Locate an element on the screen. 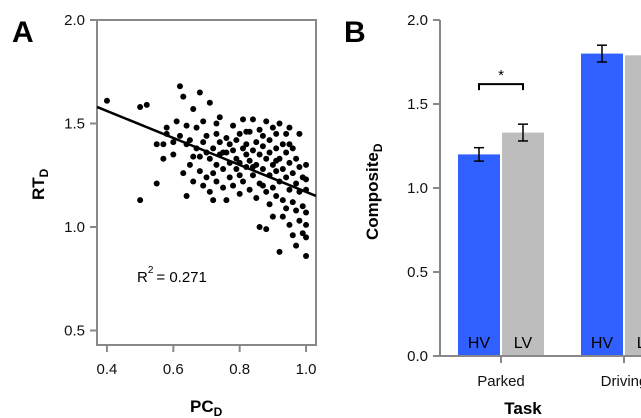 The image size is (641, 418). scatter-x-tick-label: 1.0 is located at coordinates (306, 369).